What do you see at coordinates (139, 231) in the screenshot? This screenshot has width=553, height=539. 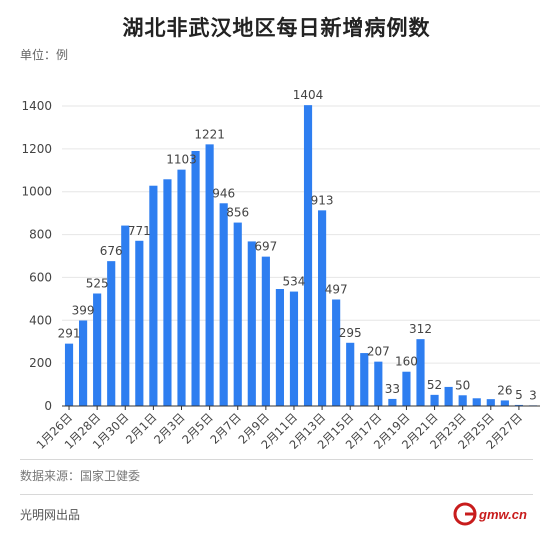 I see `data-label: 771` at bounding box center [139, 231].